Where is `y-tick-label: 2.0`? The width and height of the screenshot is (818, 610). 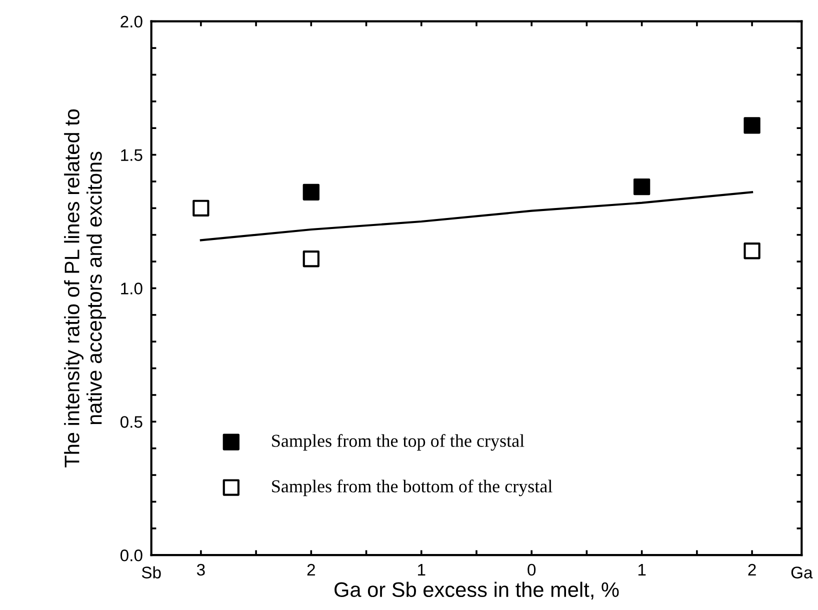 y-tick-label: 2.0 is located at coordinates (131, 22).